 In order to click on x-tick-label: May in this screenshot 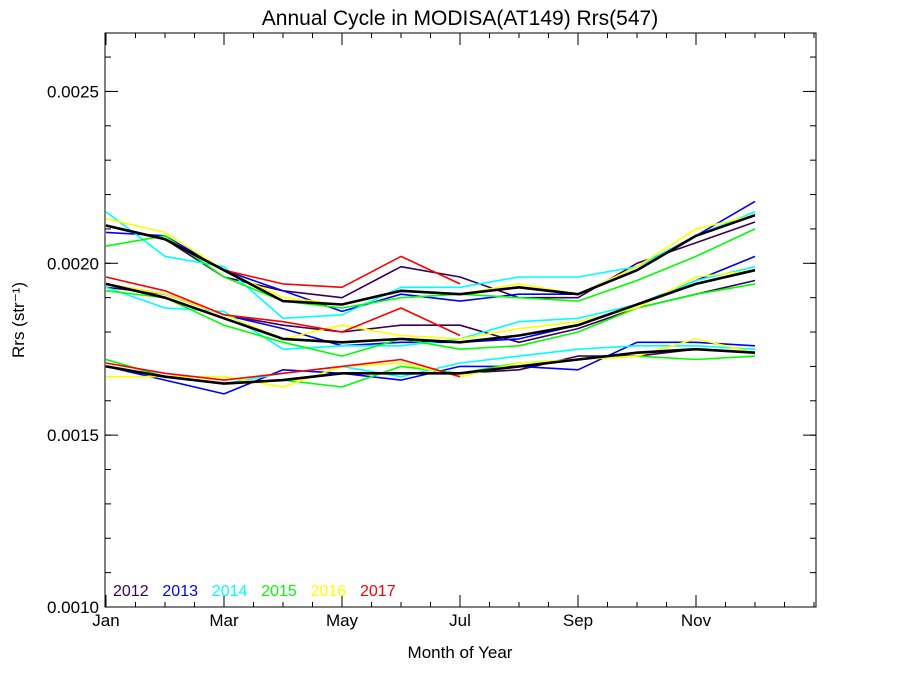, I will do `click(342, 620)`.